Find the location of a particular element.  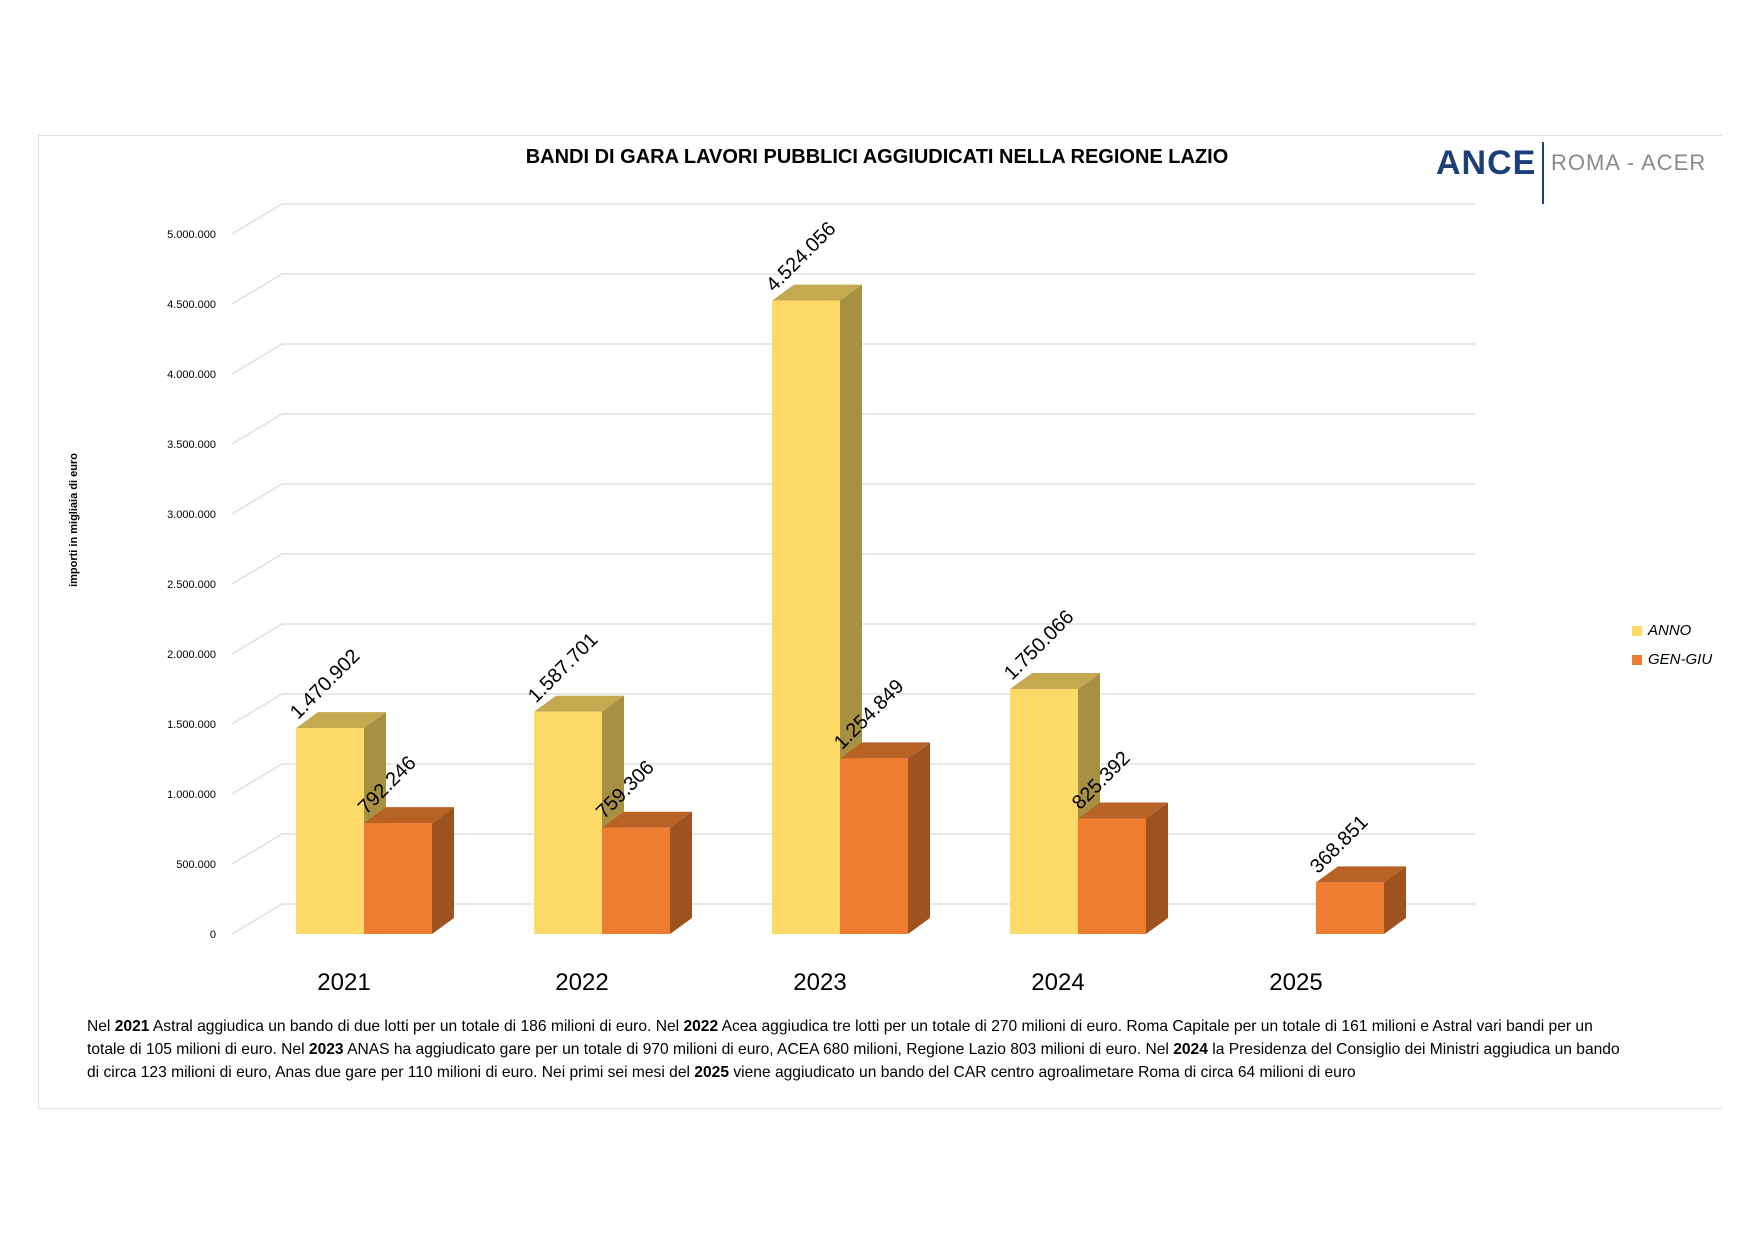

footnote-segment: Nel is located at coordinates (101, 1026).